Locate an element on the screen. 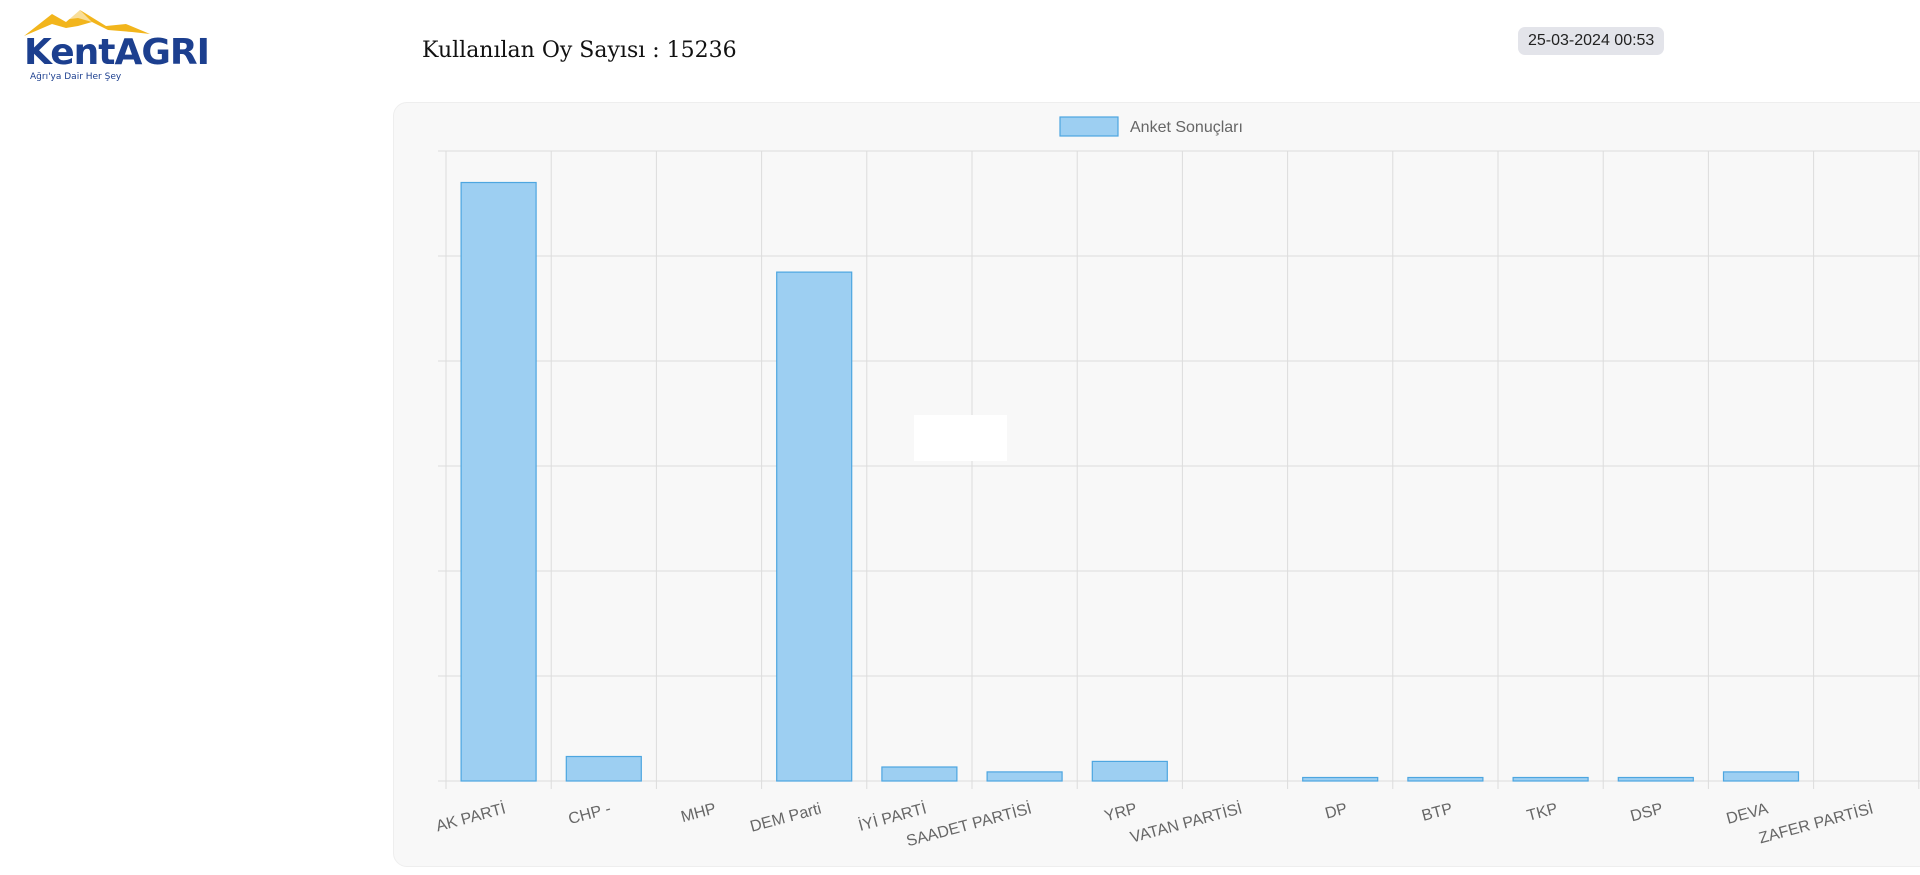 The image size is (1920, 875). logo-graphic: KentAGRI Ağrı'ya Dair Her Şey is located at coordinates (115, 46).